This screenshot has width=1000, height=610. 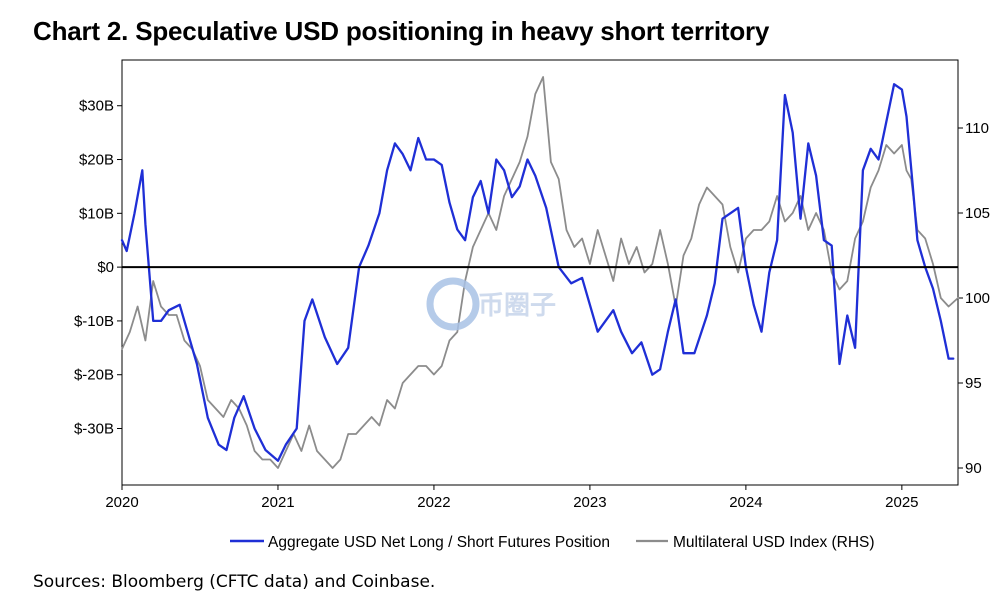 I want to click on right-axis-ticks: 110 105 100 95 90, so click(x=974, y=298).